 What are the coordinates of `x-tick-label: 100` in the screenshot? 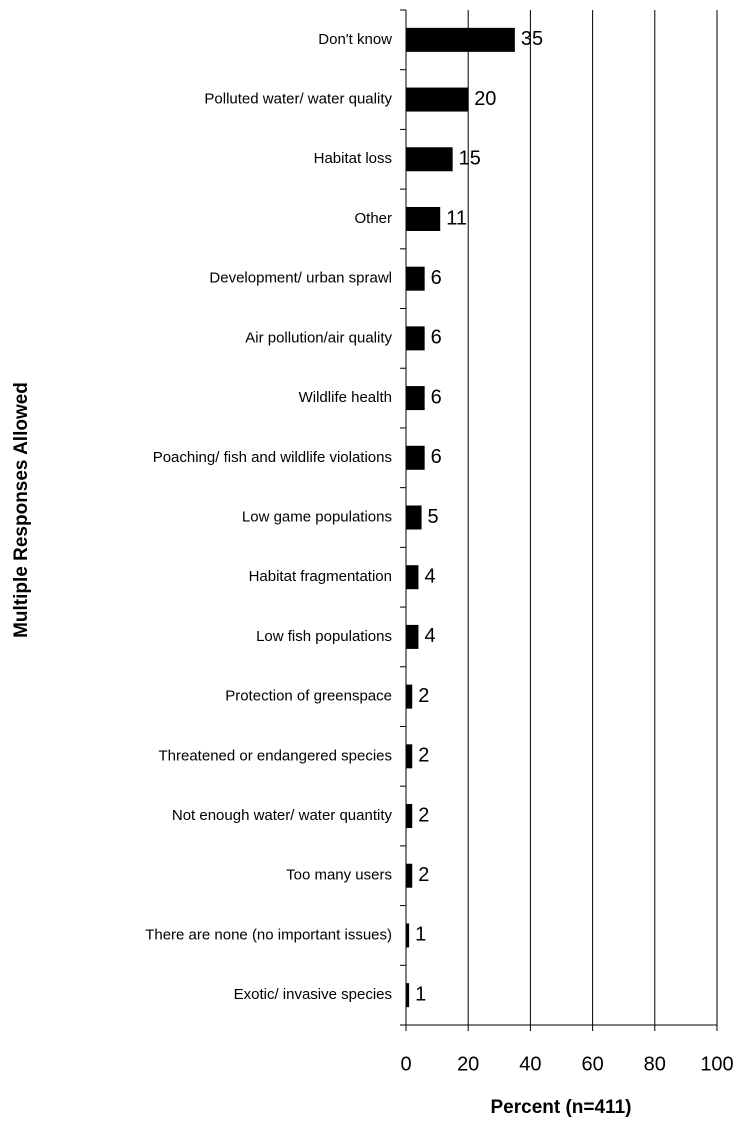 It's located at (716, 1064).